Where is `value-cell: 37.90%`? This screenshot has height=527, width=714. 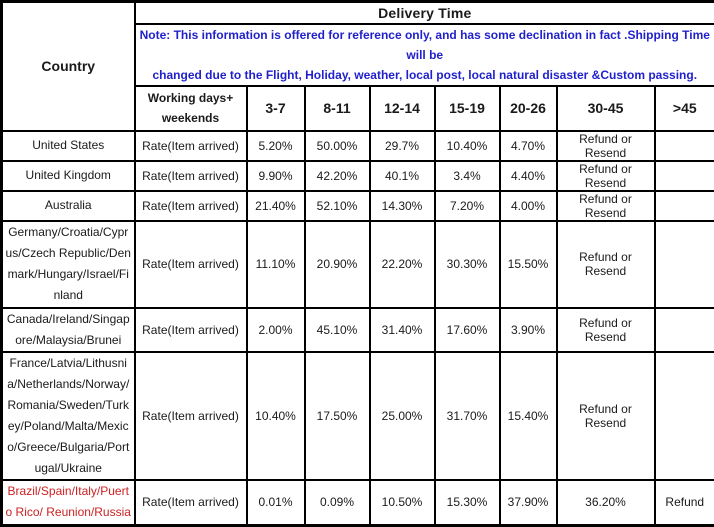
value-cell: 37.90% is located at coordinates (528, 503).